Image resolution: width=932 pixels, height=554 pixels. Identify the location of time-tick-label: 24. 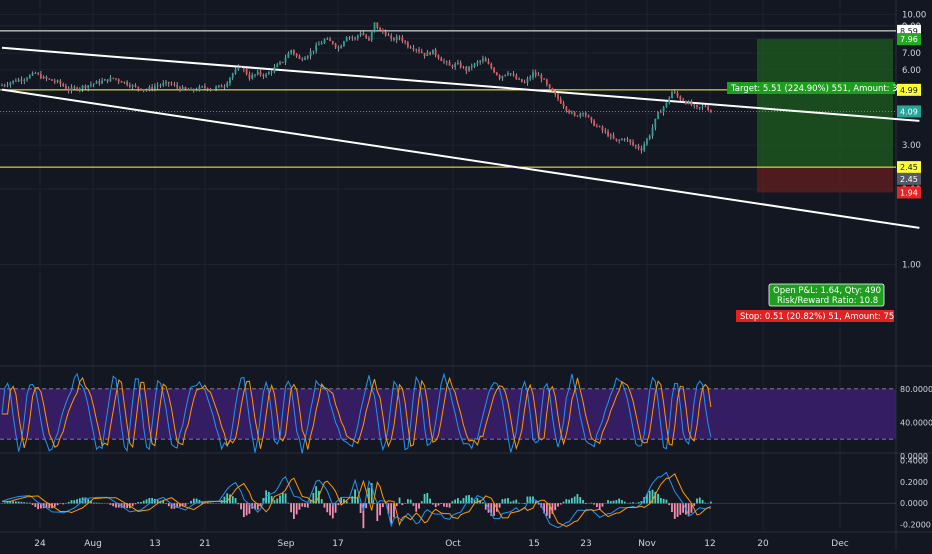
(40, 544).